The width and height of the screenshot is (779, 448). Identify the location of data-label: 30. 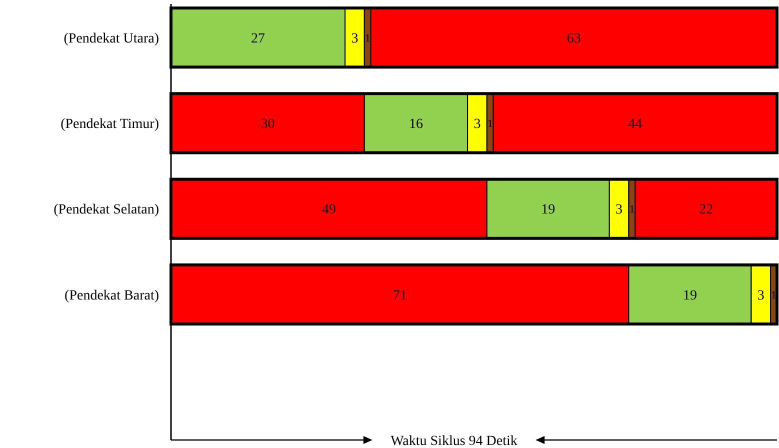
(267, 124).